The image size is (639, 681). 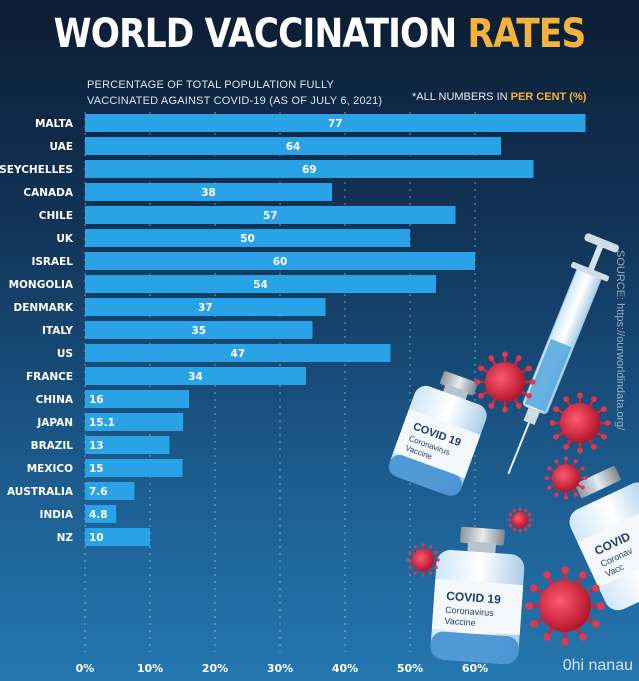 What do you see at coordinates (474, 598) in the screenshot?
I see `svg-text: COVID 19` at bounding box center [474, 598].